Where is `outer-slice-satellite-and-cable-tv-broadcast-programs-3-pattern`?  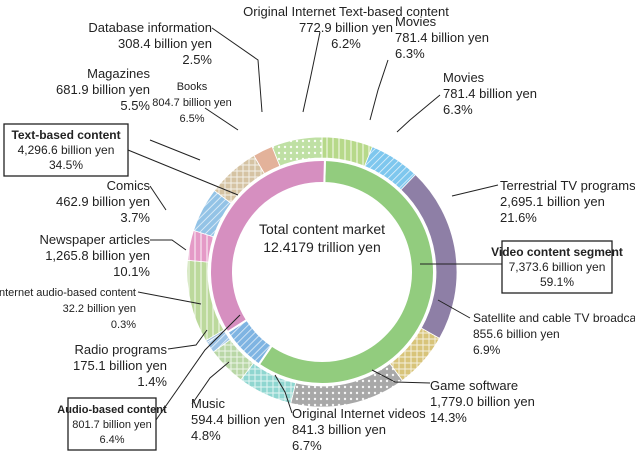
outer-slice-satellite-and-cable-tv-broadcast-programs-3-pattern is located at coordinates (414, 354).